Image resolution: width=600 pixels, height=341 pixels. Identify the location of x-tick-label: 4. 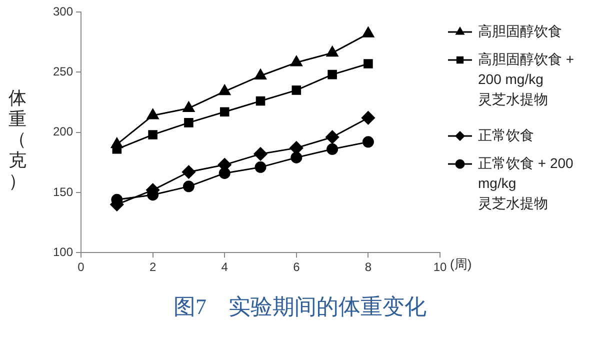
(224, 267).